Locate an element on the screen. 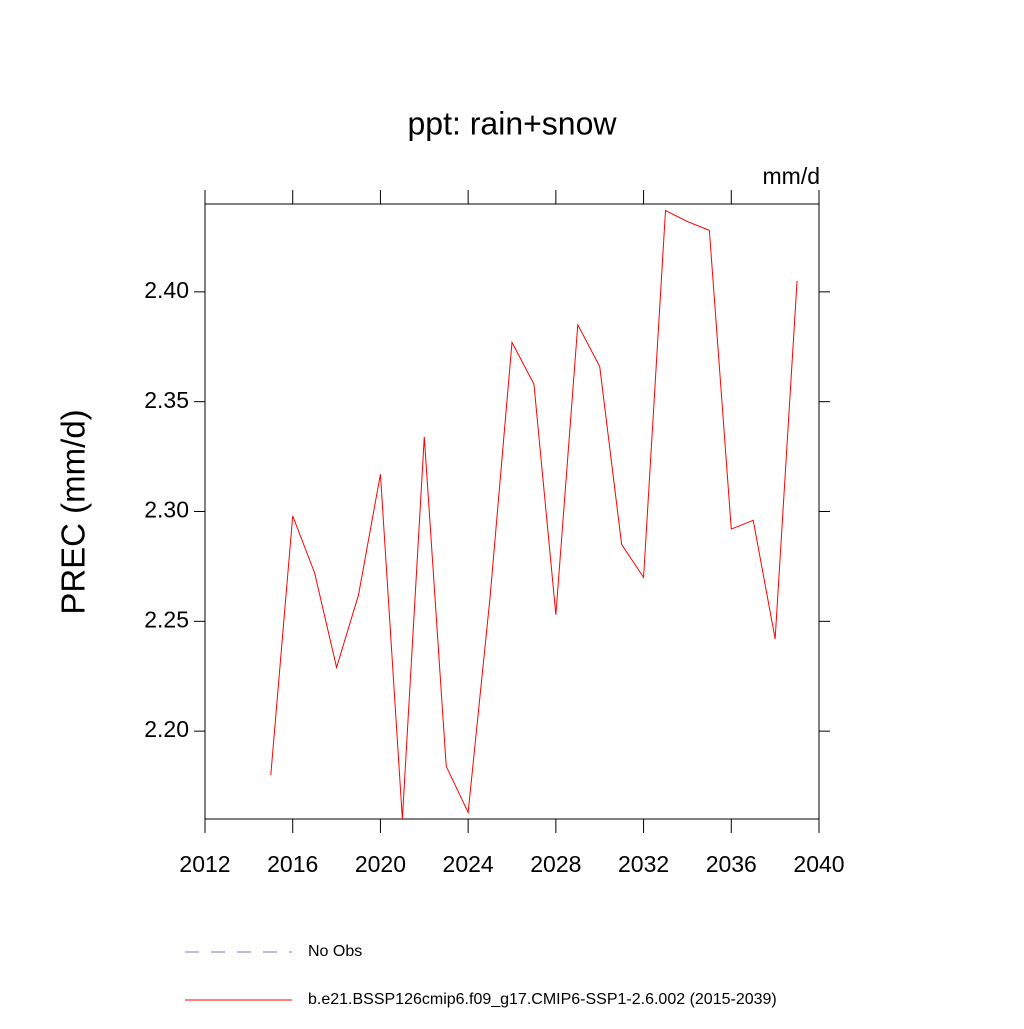 The height and width of the screenshot is (1029, 1024). x-tick-label: 2028 is located at coordinates (555, 864).